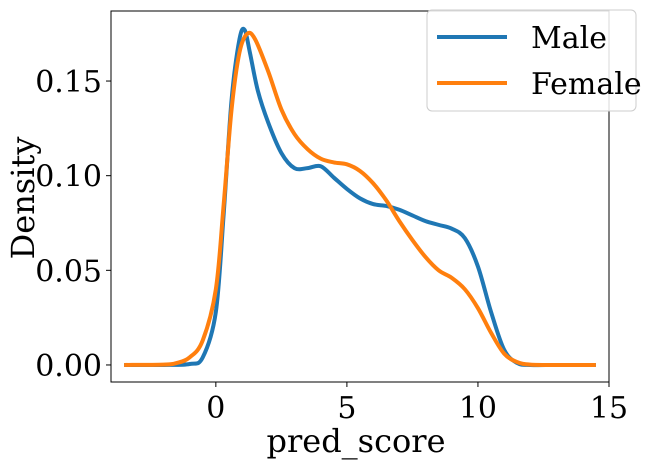  What do you see at coordinates (478, 408) in the screenshot?
I see `x-tick-label: 10` at bounding box center [478, 408].